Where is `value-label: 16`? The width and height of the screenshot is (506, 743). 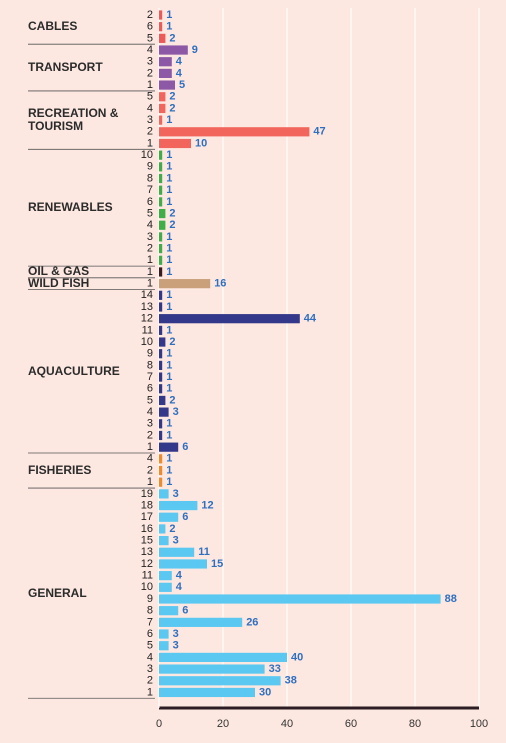 value-label: 16 is located at coordinates (220, 284).